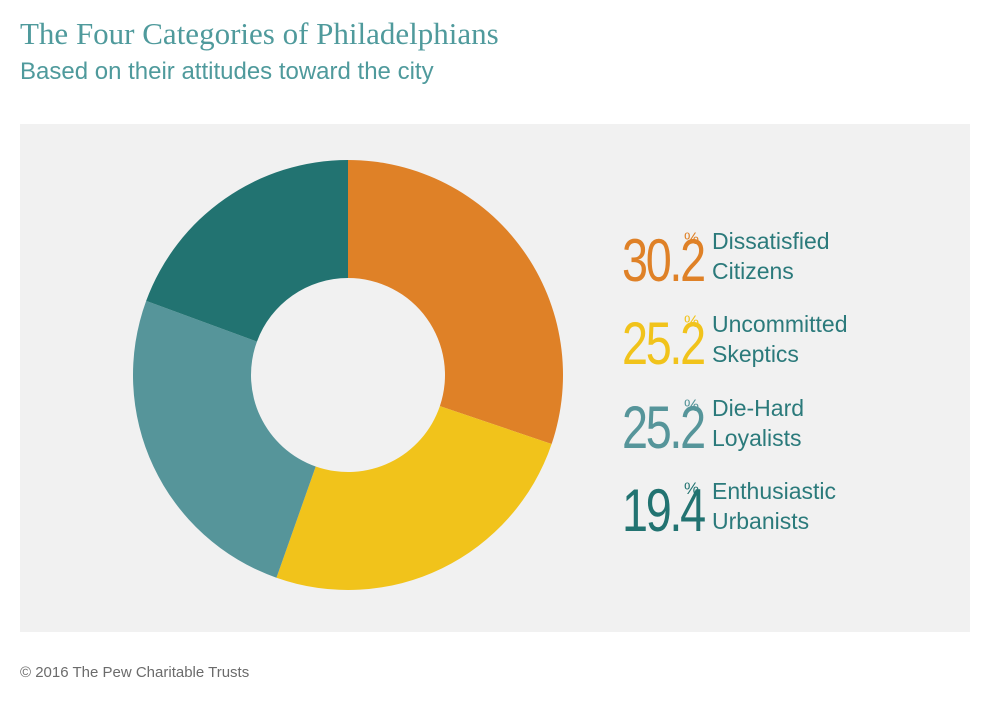 Image resolution: width=990 pixels, height=708 pixels. What do you see at coordinates (414, 498) in the screenshot?
I see `donut-slice-uncommitted-skeptics` at bounding box center [414, 498].